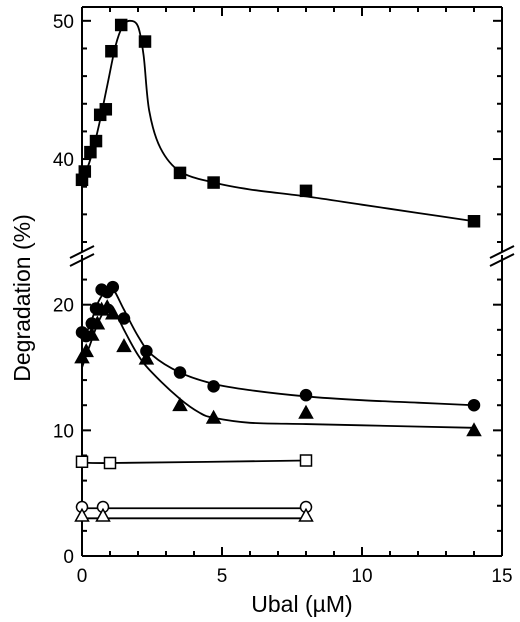  Describe the element at coordinates (63, 160) in the screenshot. I see `y-tick-label: 40` at that location.